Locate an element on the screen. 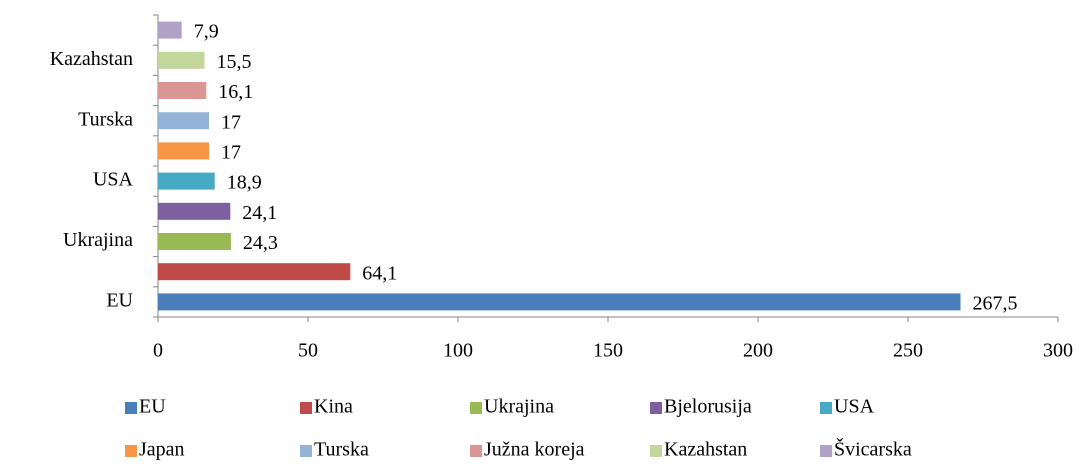 The image size is (1086, 466). legend-label: EU is located at coordinates (152, 407).